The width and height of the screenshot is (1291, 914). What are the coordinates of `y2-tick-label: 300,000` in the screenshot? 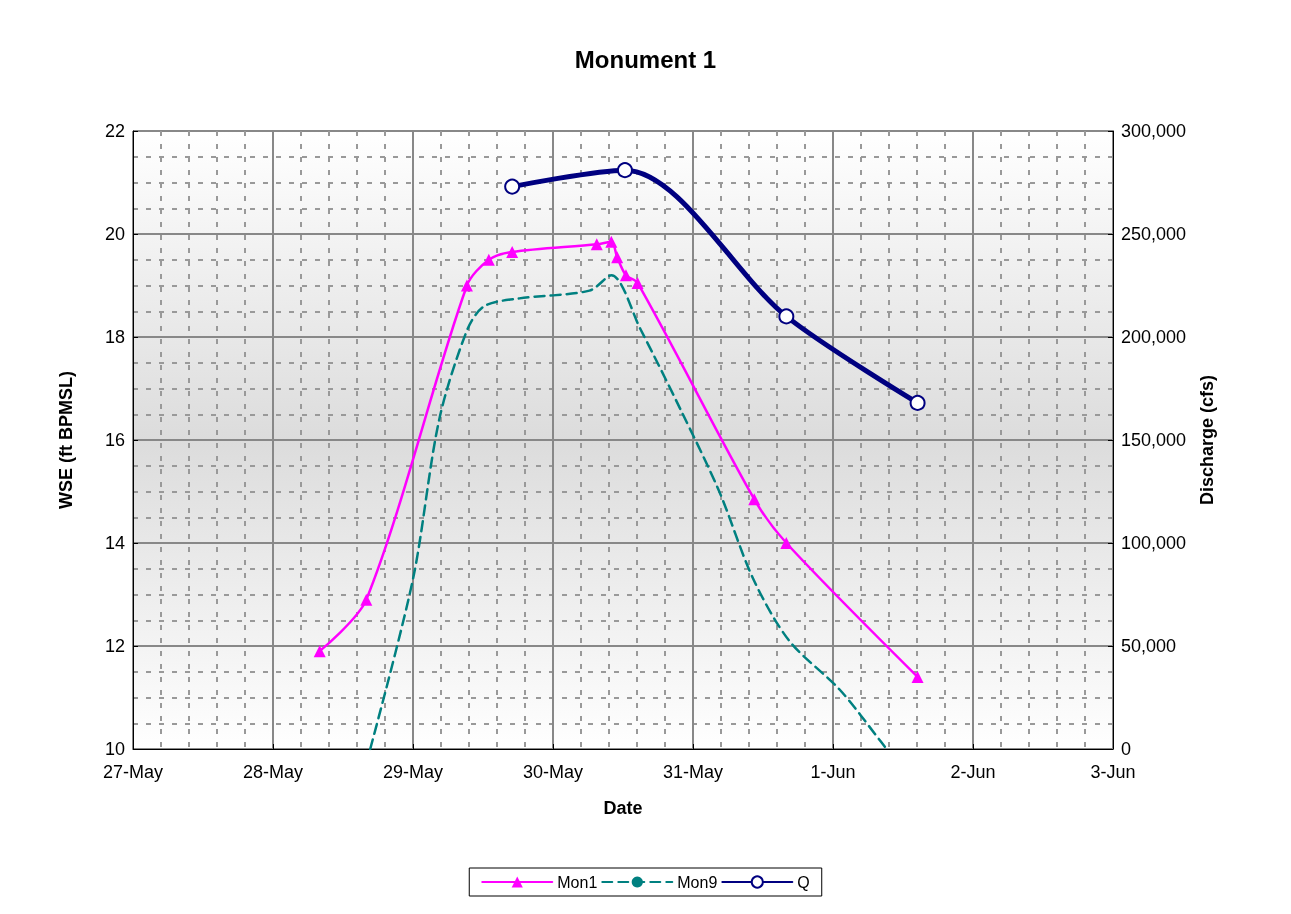 It's located at (1154, 131).